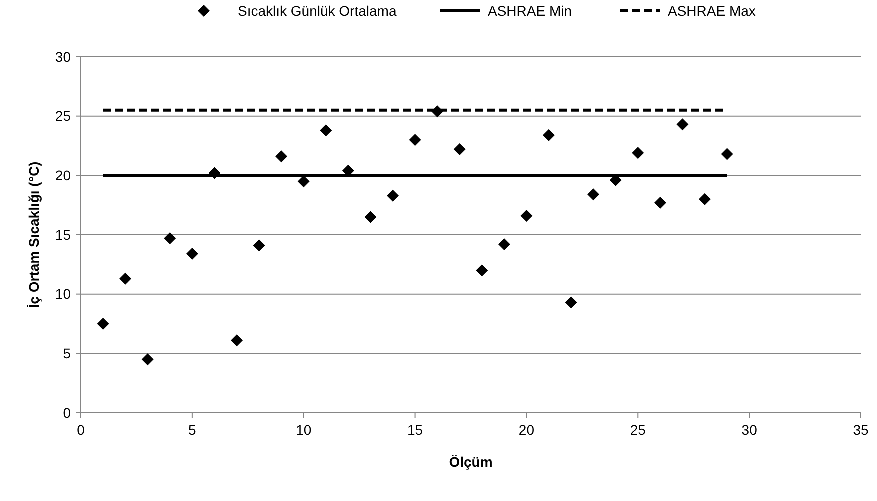 The height and width of the screenshot is (501, 877). What do you see at coordinates (530, 11) in the screenshot?
I see `legend-label: ASHRAE Min` at bounding box center [530, 11].